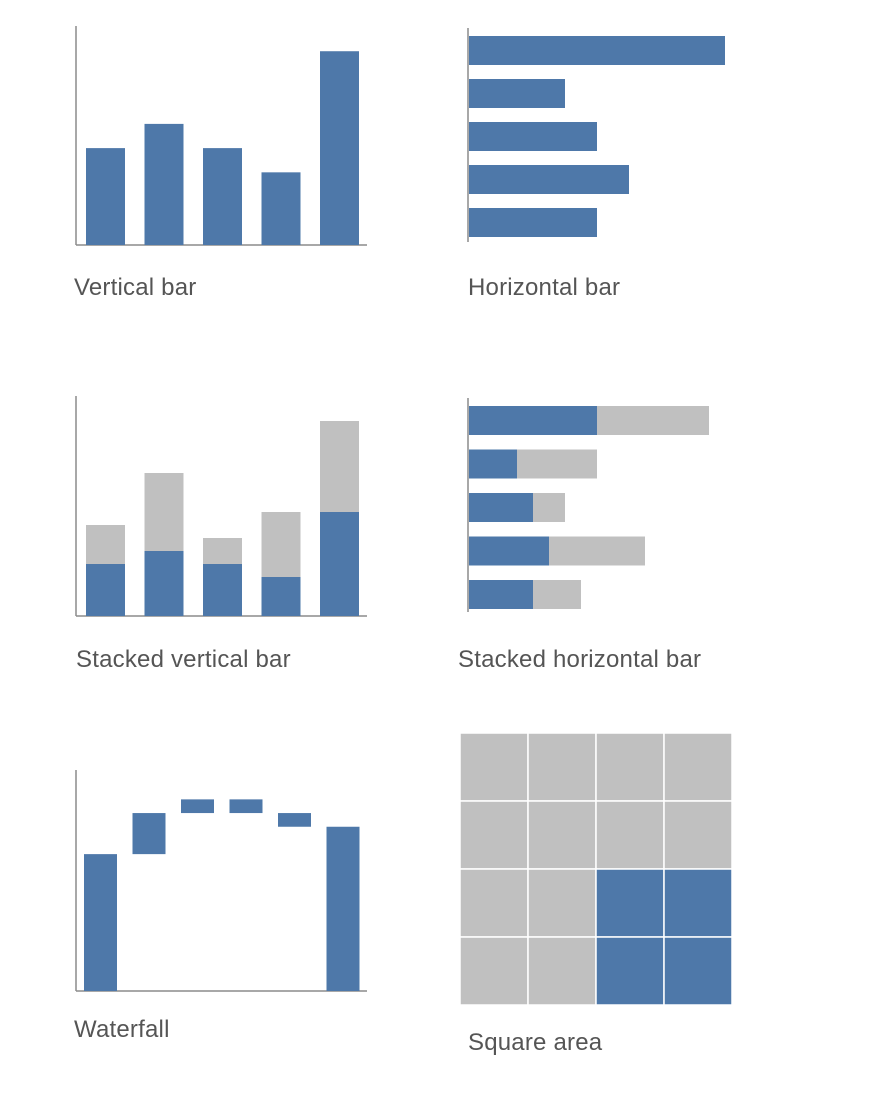 The height and width of the screenshot is (1110, 890). What do you see at coordinates (580, 659) in the screenshot?
I see `stacked-horizontal-bar-caption: Stacked horizontal bar` at bounding box center [580, 659].